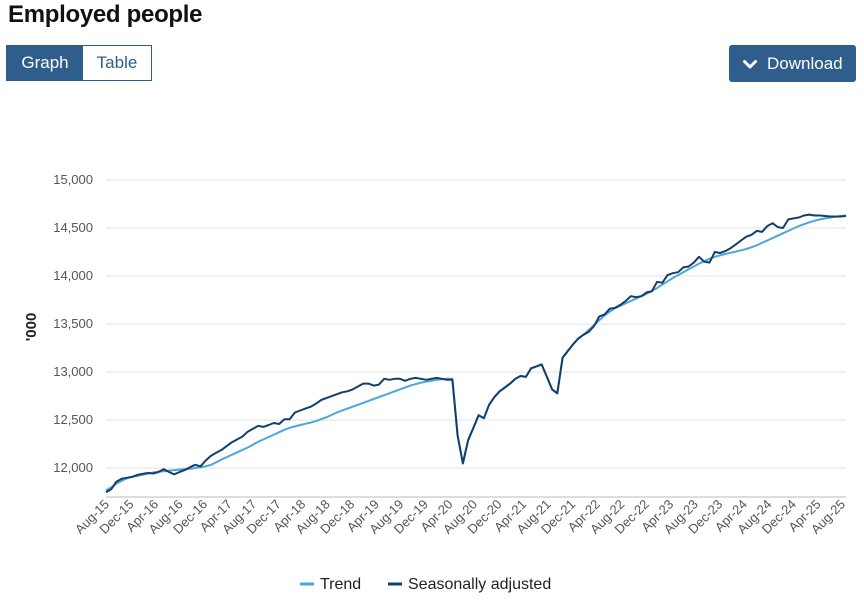 The height and width of the screenshot is (605, 864). I want to click on y-tick-label: 14,500, so click(73, 227).